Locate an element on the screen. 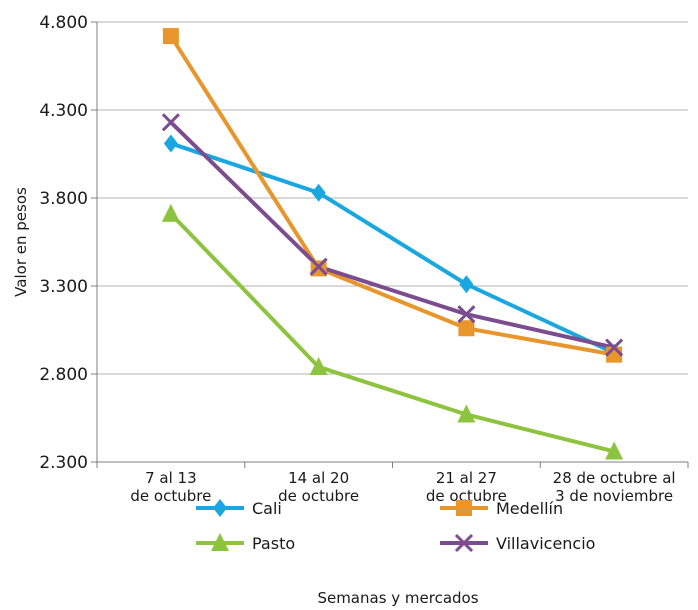 The height and width of the screenshot is (610, 698). x-category-label-line: 28 de octubre al is located at coordinates (614, 478).